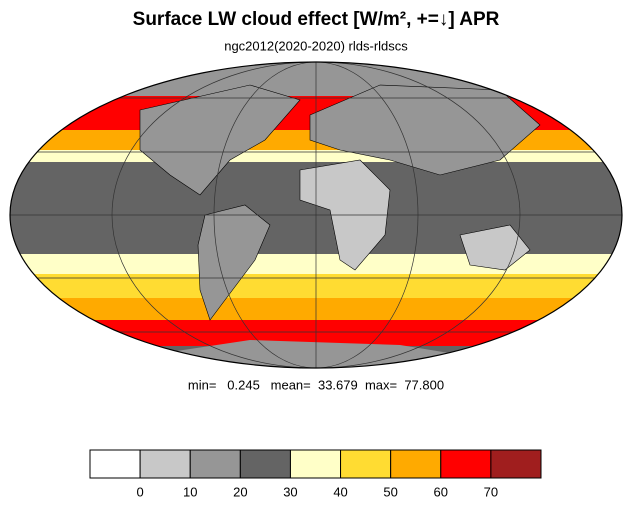  I want to click on colorbar-label: 10, so click(190, 491).